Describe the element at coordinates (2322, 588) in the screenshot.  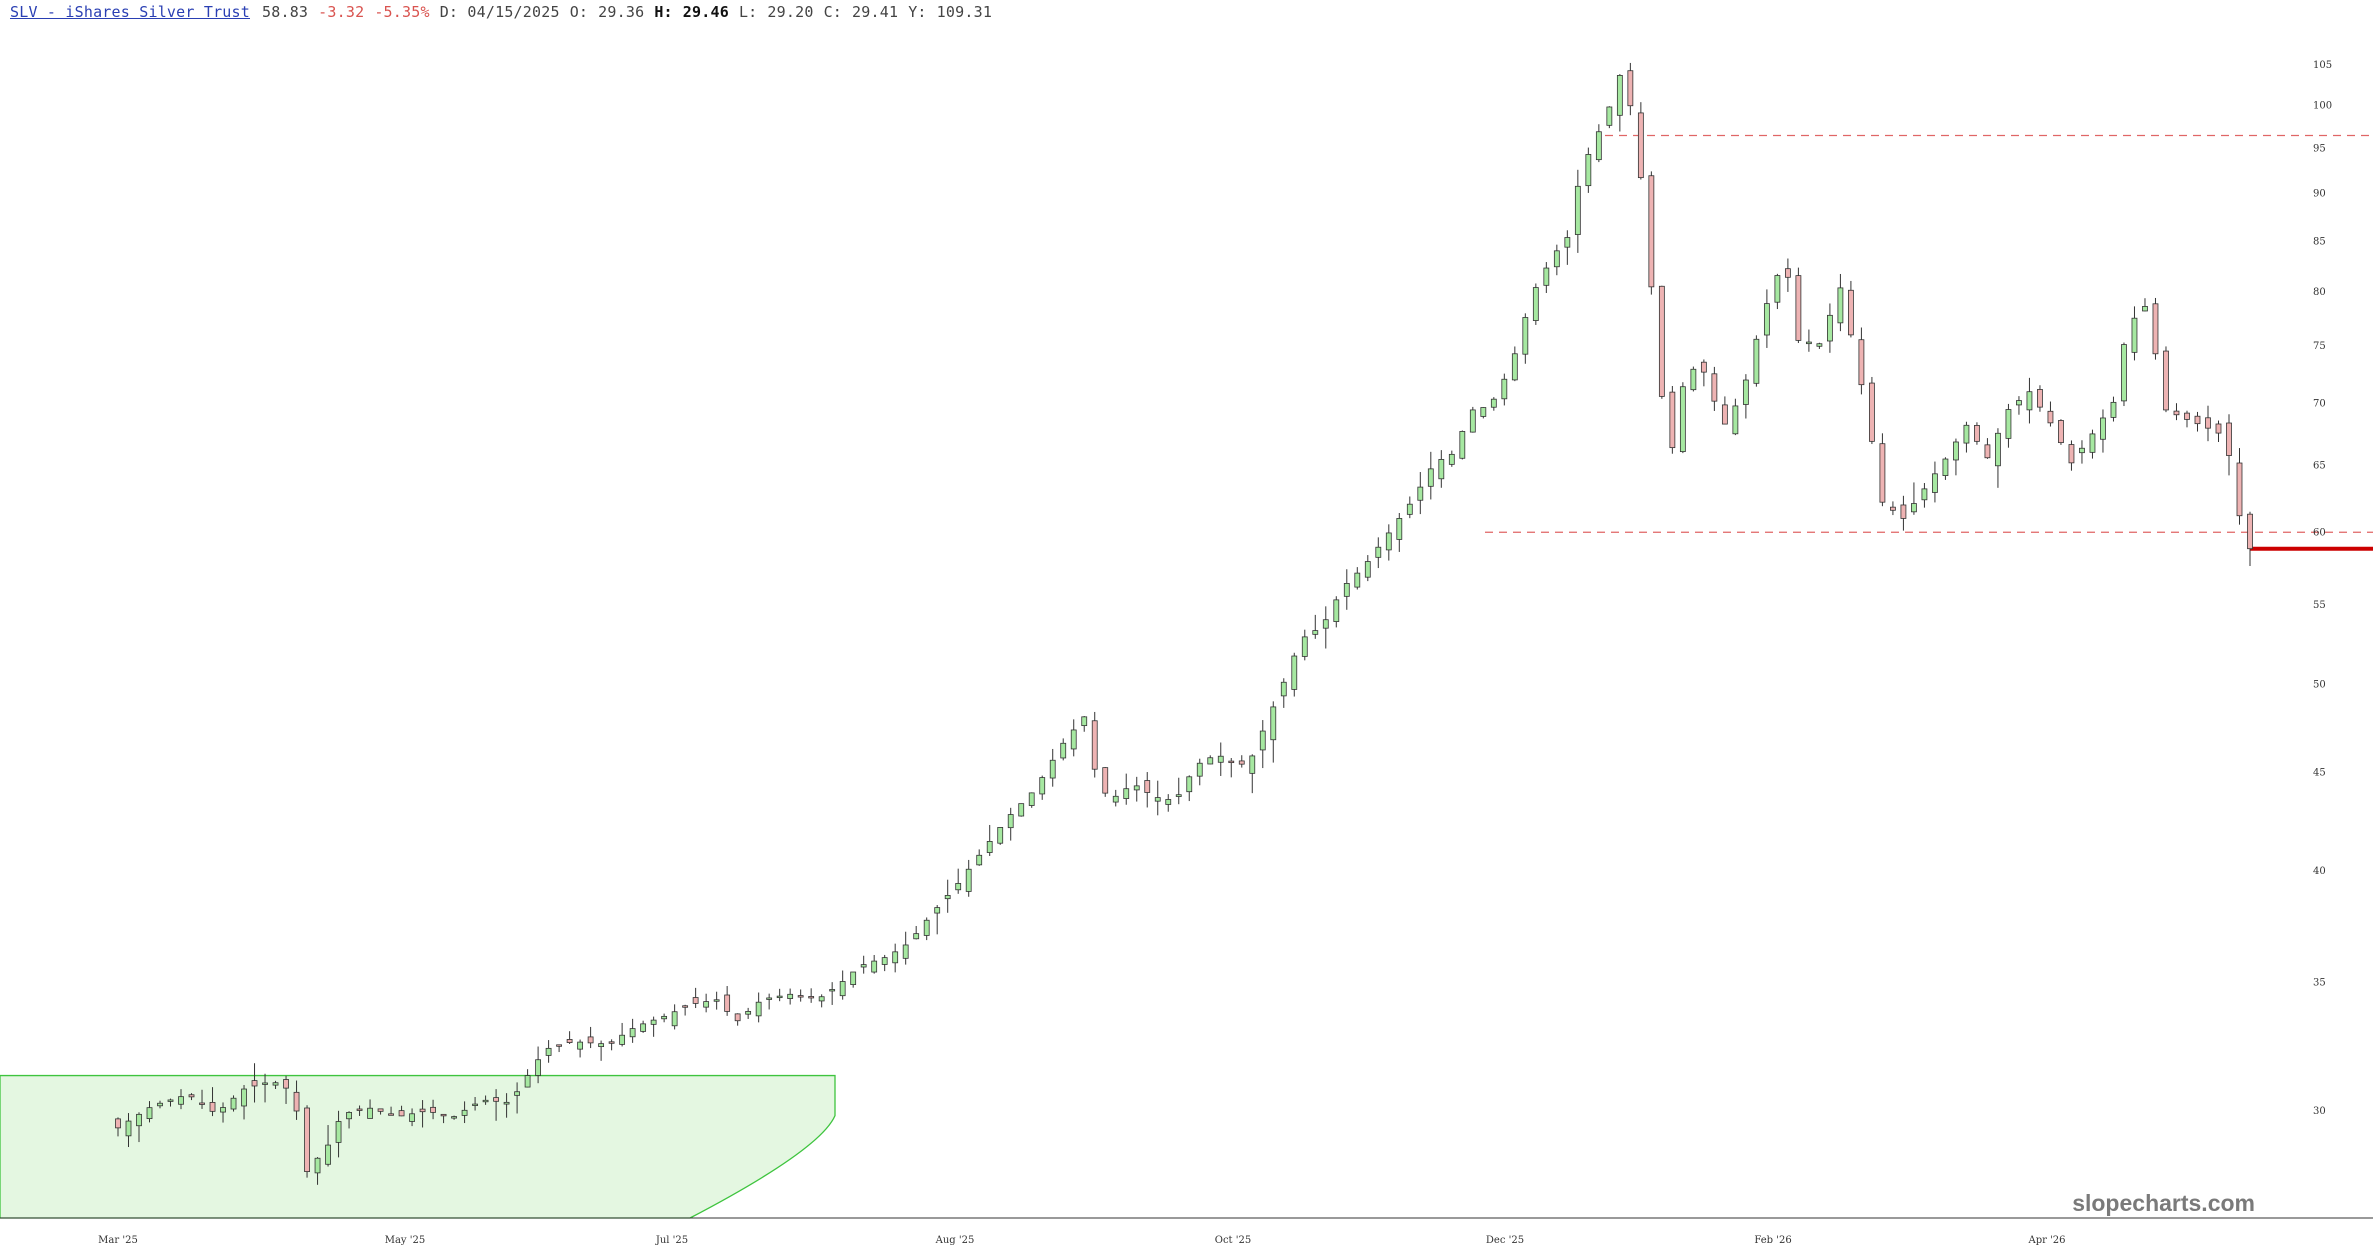
I see `y-axis: 30 35 40 45 50 55 60 65 70 75 80 85 90 95 100 105` at that location.